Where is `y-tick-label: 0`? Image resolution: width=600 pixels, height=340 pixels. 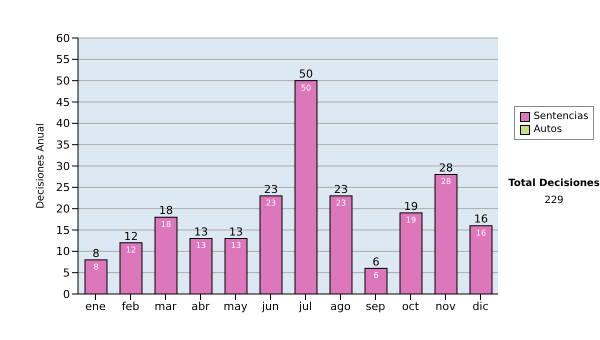 y-tick-label: 0 is located at coordinates (66, 294).